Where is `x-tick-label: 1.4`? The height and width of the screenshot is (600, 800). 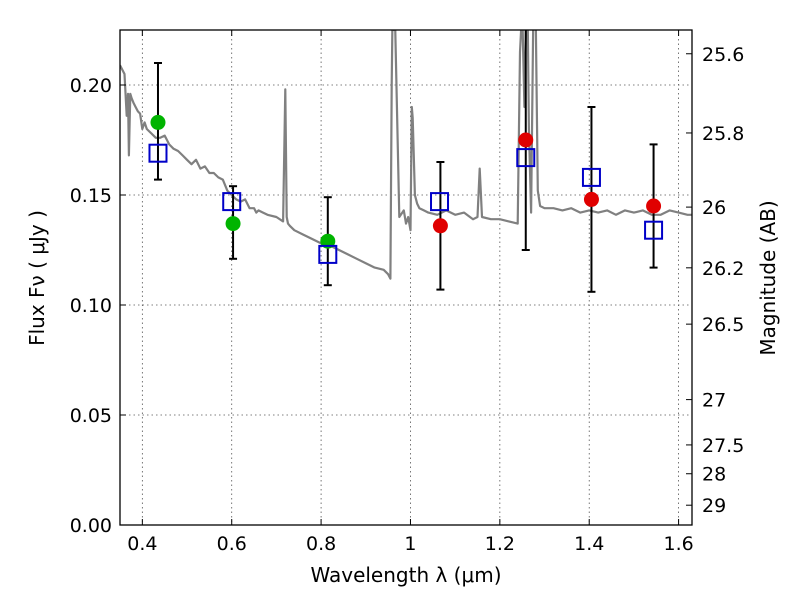
x-tick-label: 1.4 is located at coordinates (589, 544).